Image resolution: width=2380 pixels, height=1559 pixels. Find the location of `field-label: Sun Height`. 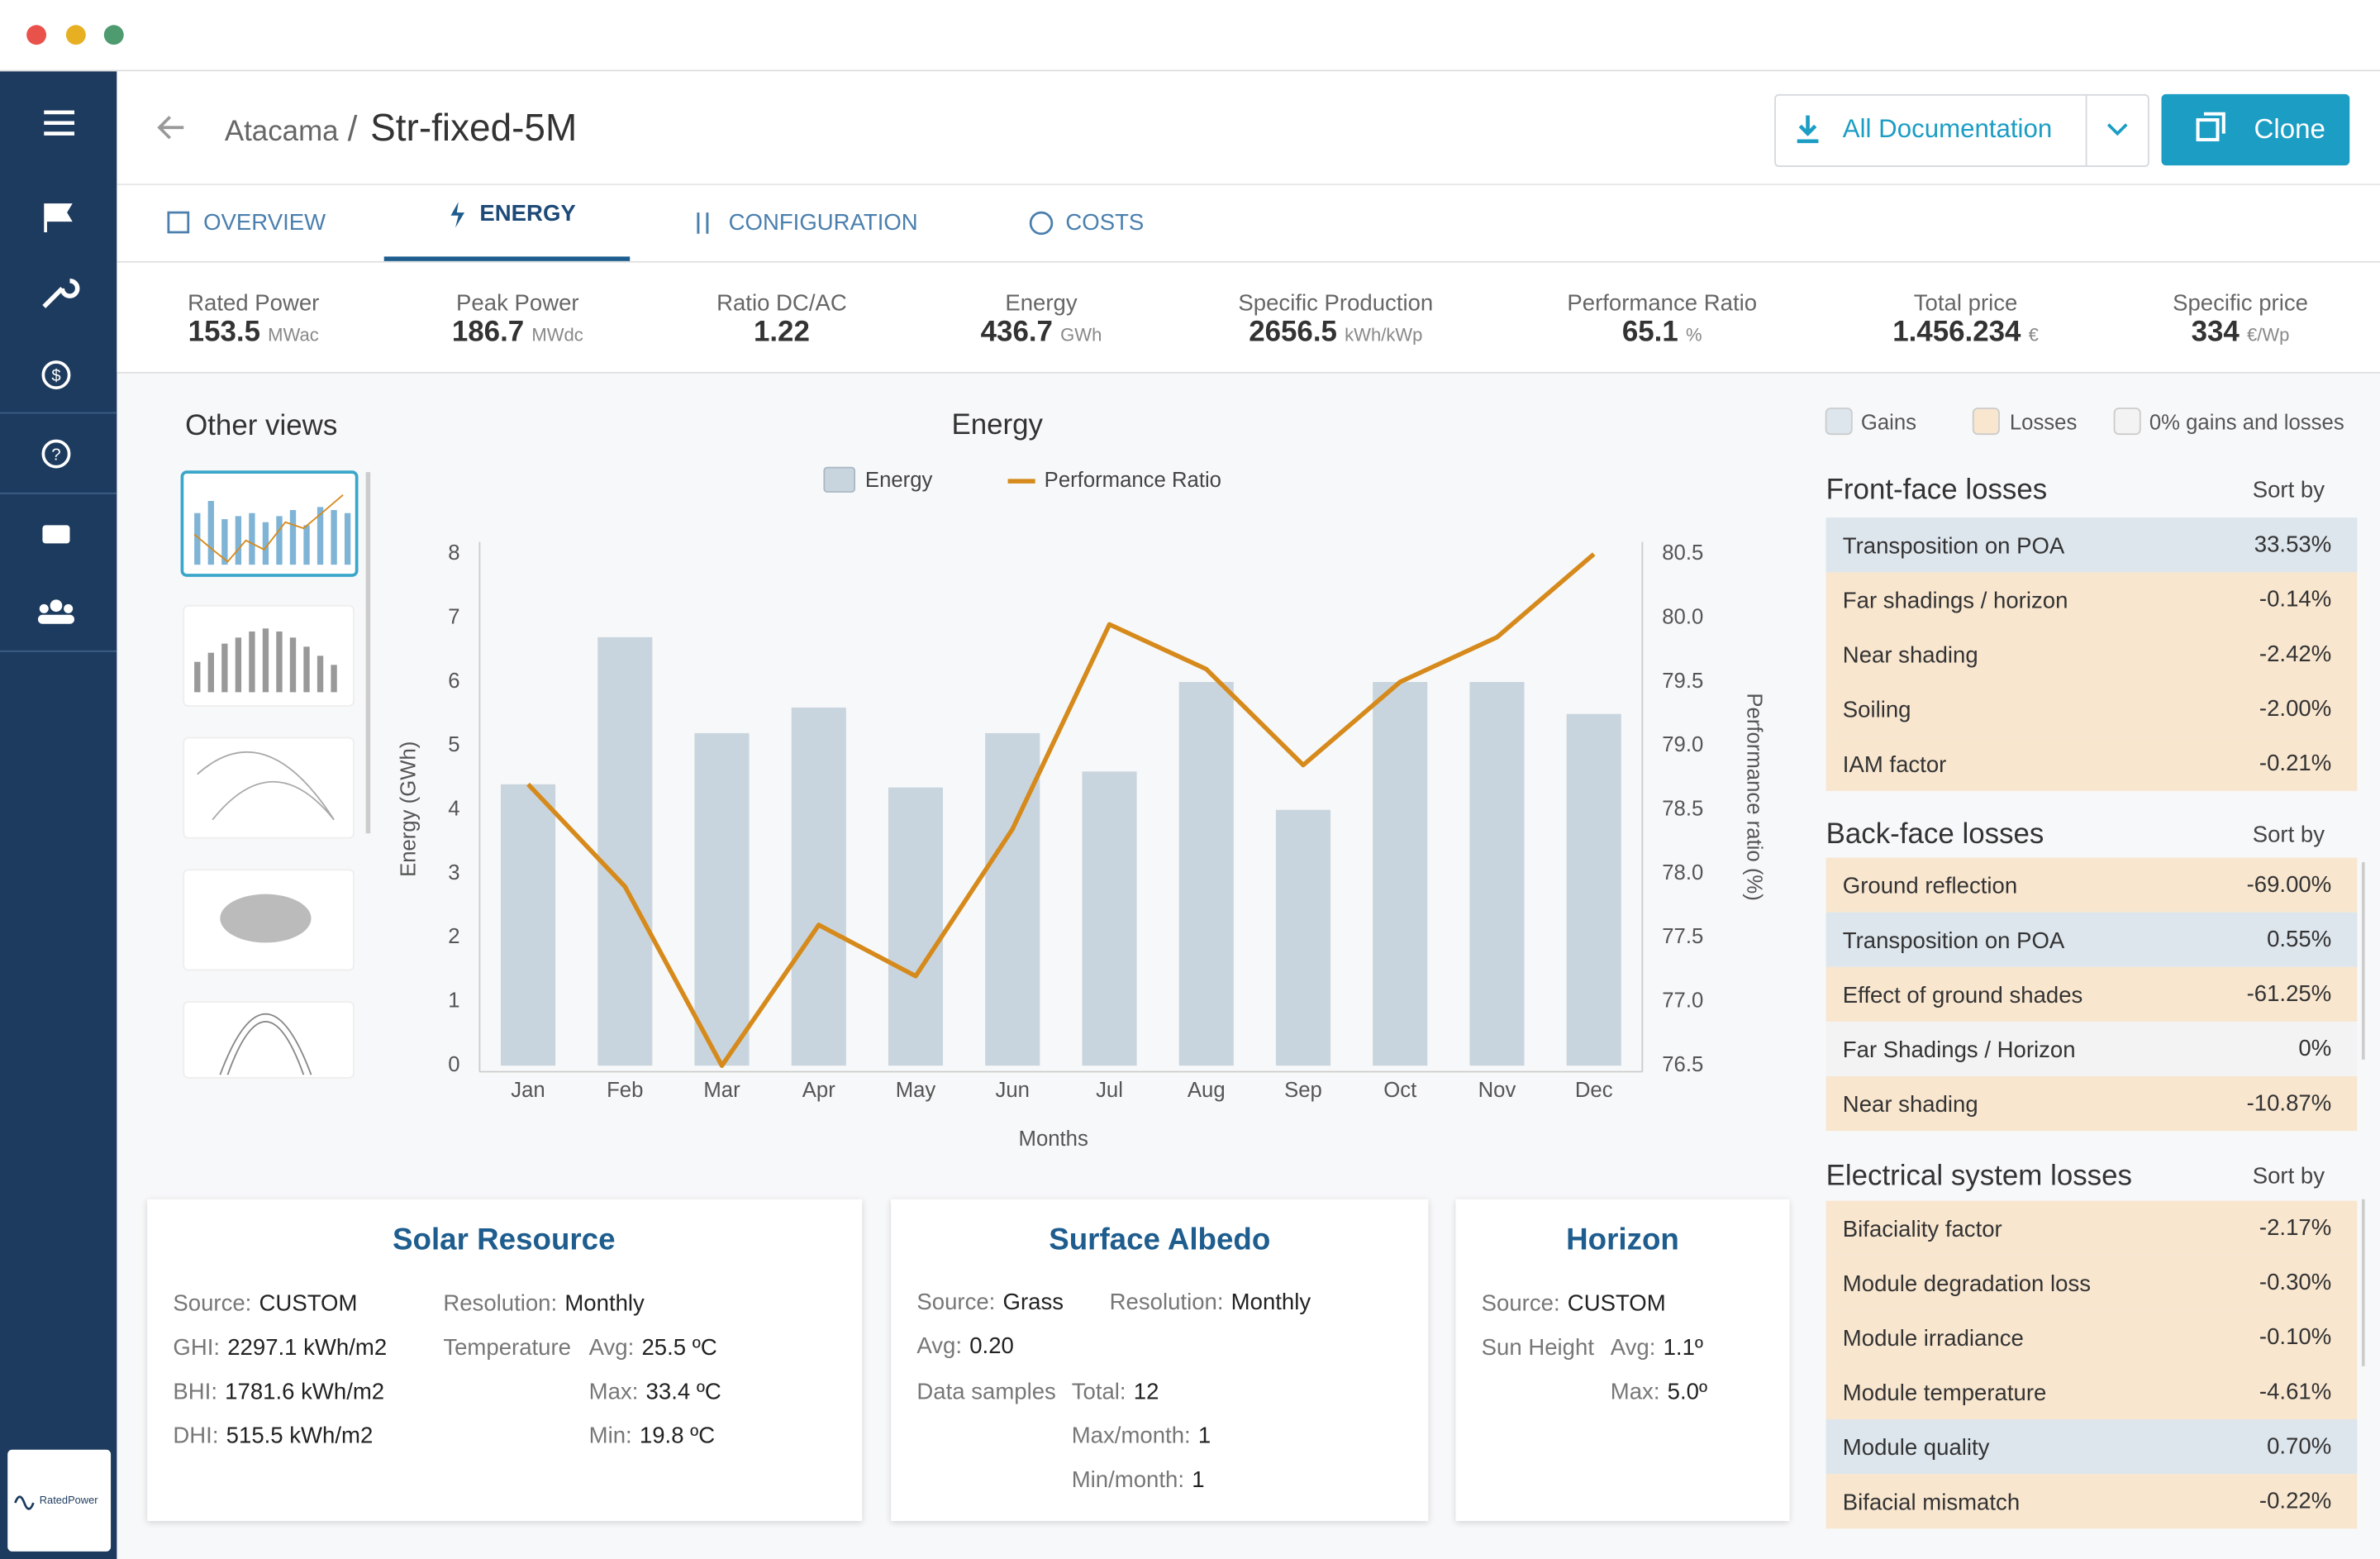

field-label: Sun Height is located at coordinates (1537, 1348).